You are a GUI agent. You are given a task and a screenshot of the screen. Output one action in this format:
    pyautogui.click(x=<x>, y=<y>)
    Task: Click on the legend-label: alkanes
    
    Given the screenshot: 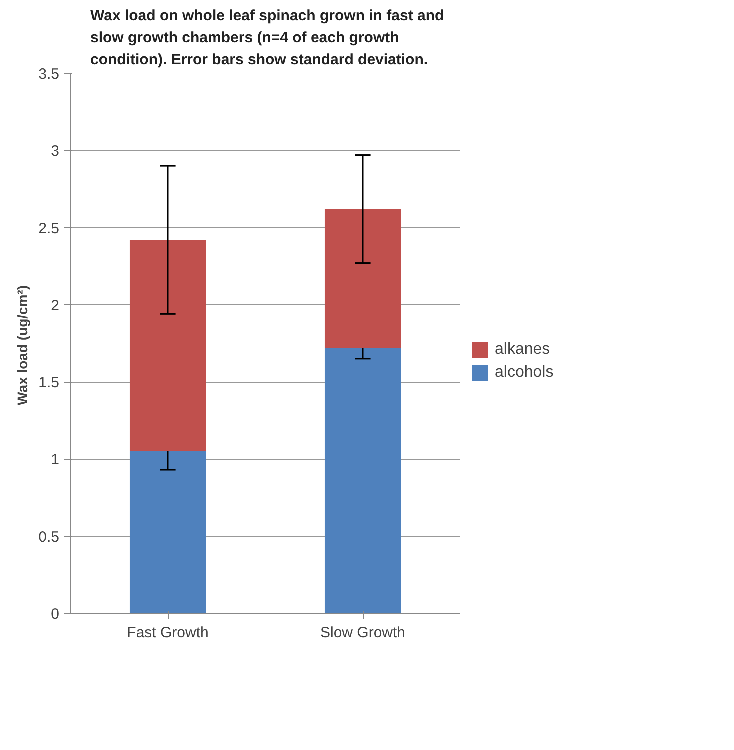 What is the action you would take?
    pyautogui.click(x=522, y=350)
    